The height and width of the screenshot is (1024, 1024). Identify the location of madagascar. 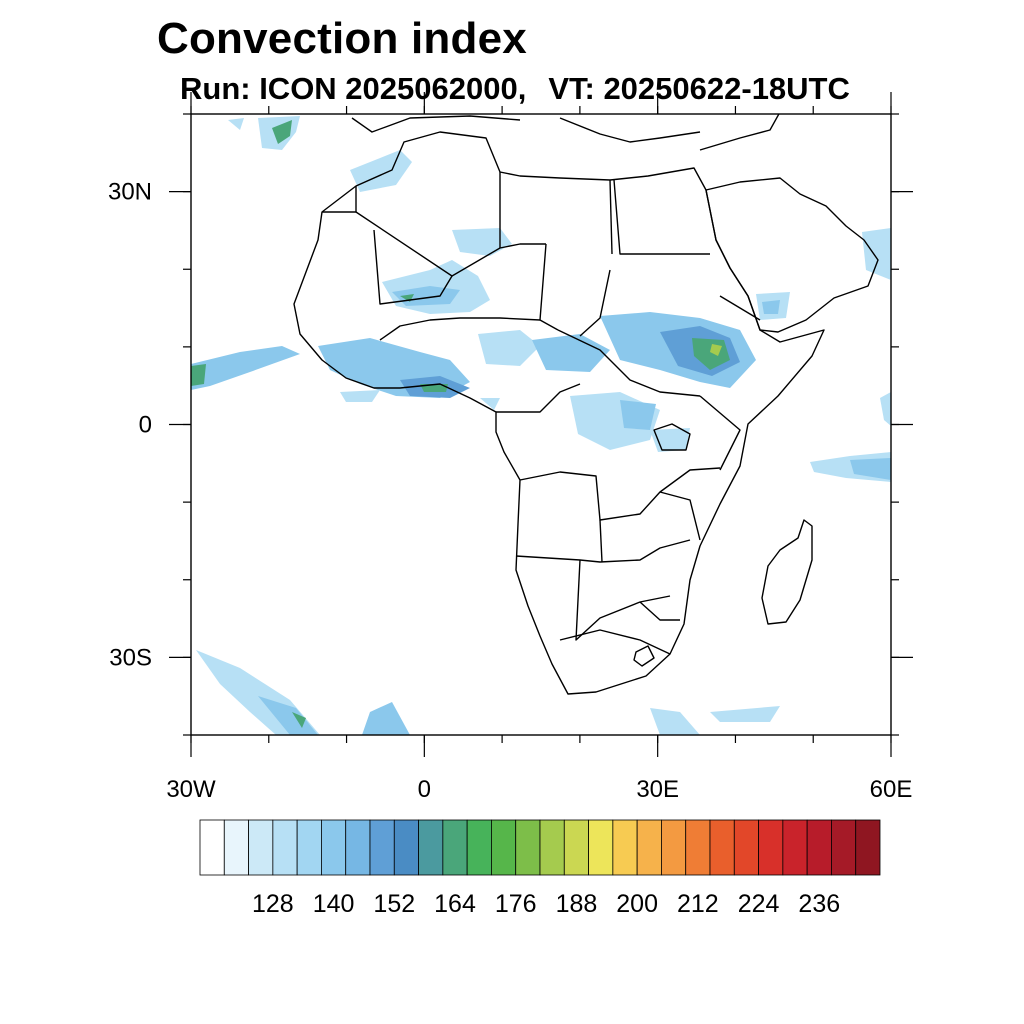
(787, 572).